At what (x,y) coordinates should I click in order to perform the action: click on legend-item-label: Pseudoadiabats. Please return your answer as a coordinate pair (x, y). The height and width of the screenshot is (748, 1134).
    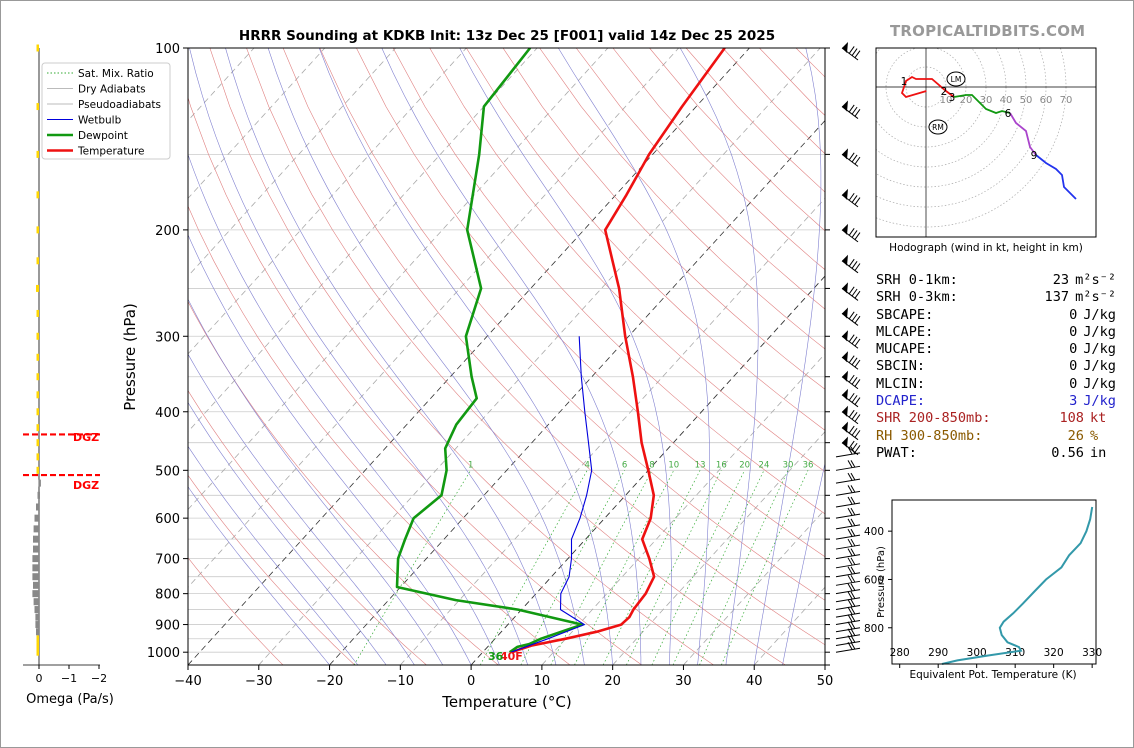
    Looking at the image, I should click on (119, 105).